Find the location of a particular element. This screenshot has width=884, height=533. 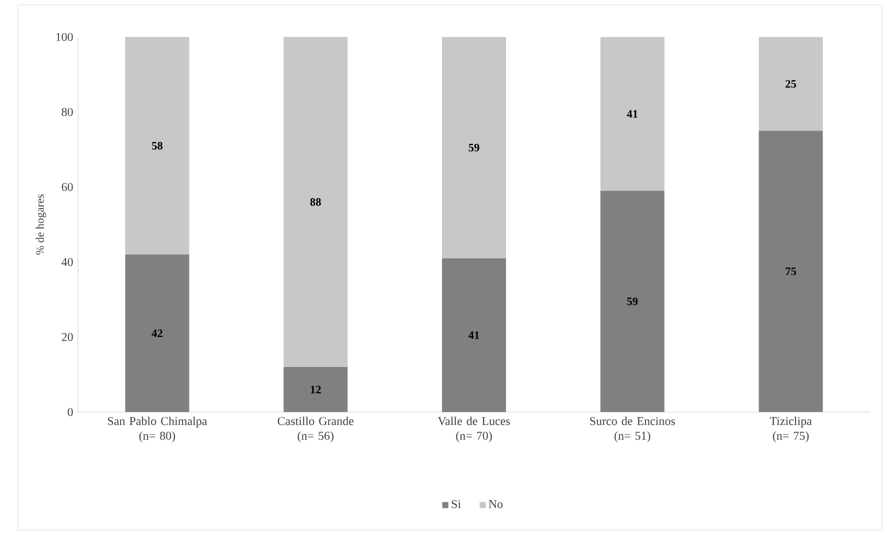

data-label: 88 is located at coordinates (315, 202).